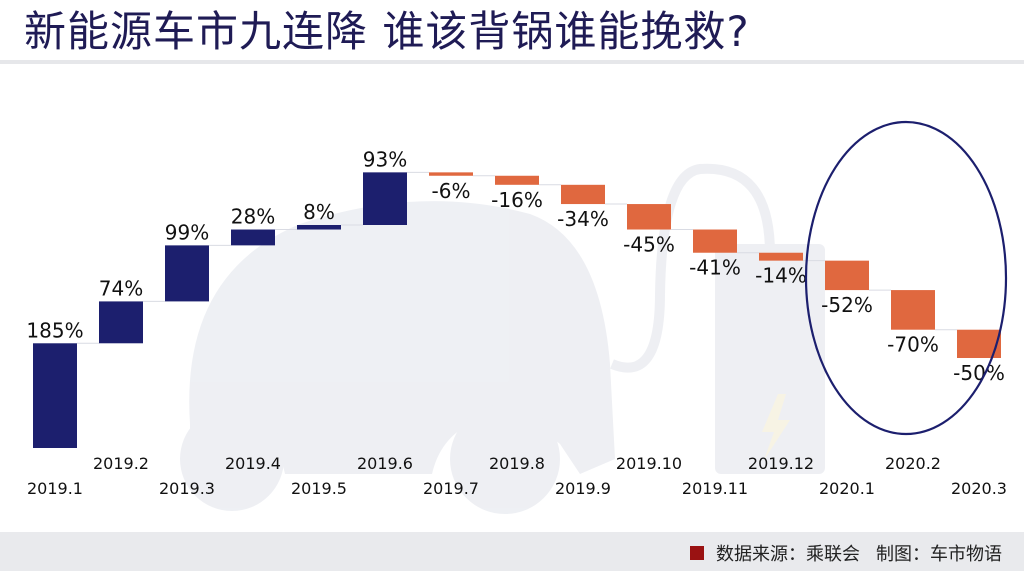 Image resolution: width=1024 pixels, height=571 pixels. What do you see at coordinates (121, 288) in the screenshot?
I see `data-label-2019.2: 74%` at bounding box center [121, 288].